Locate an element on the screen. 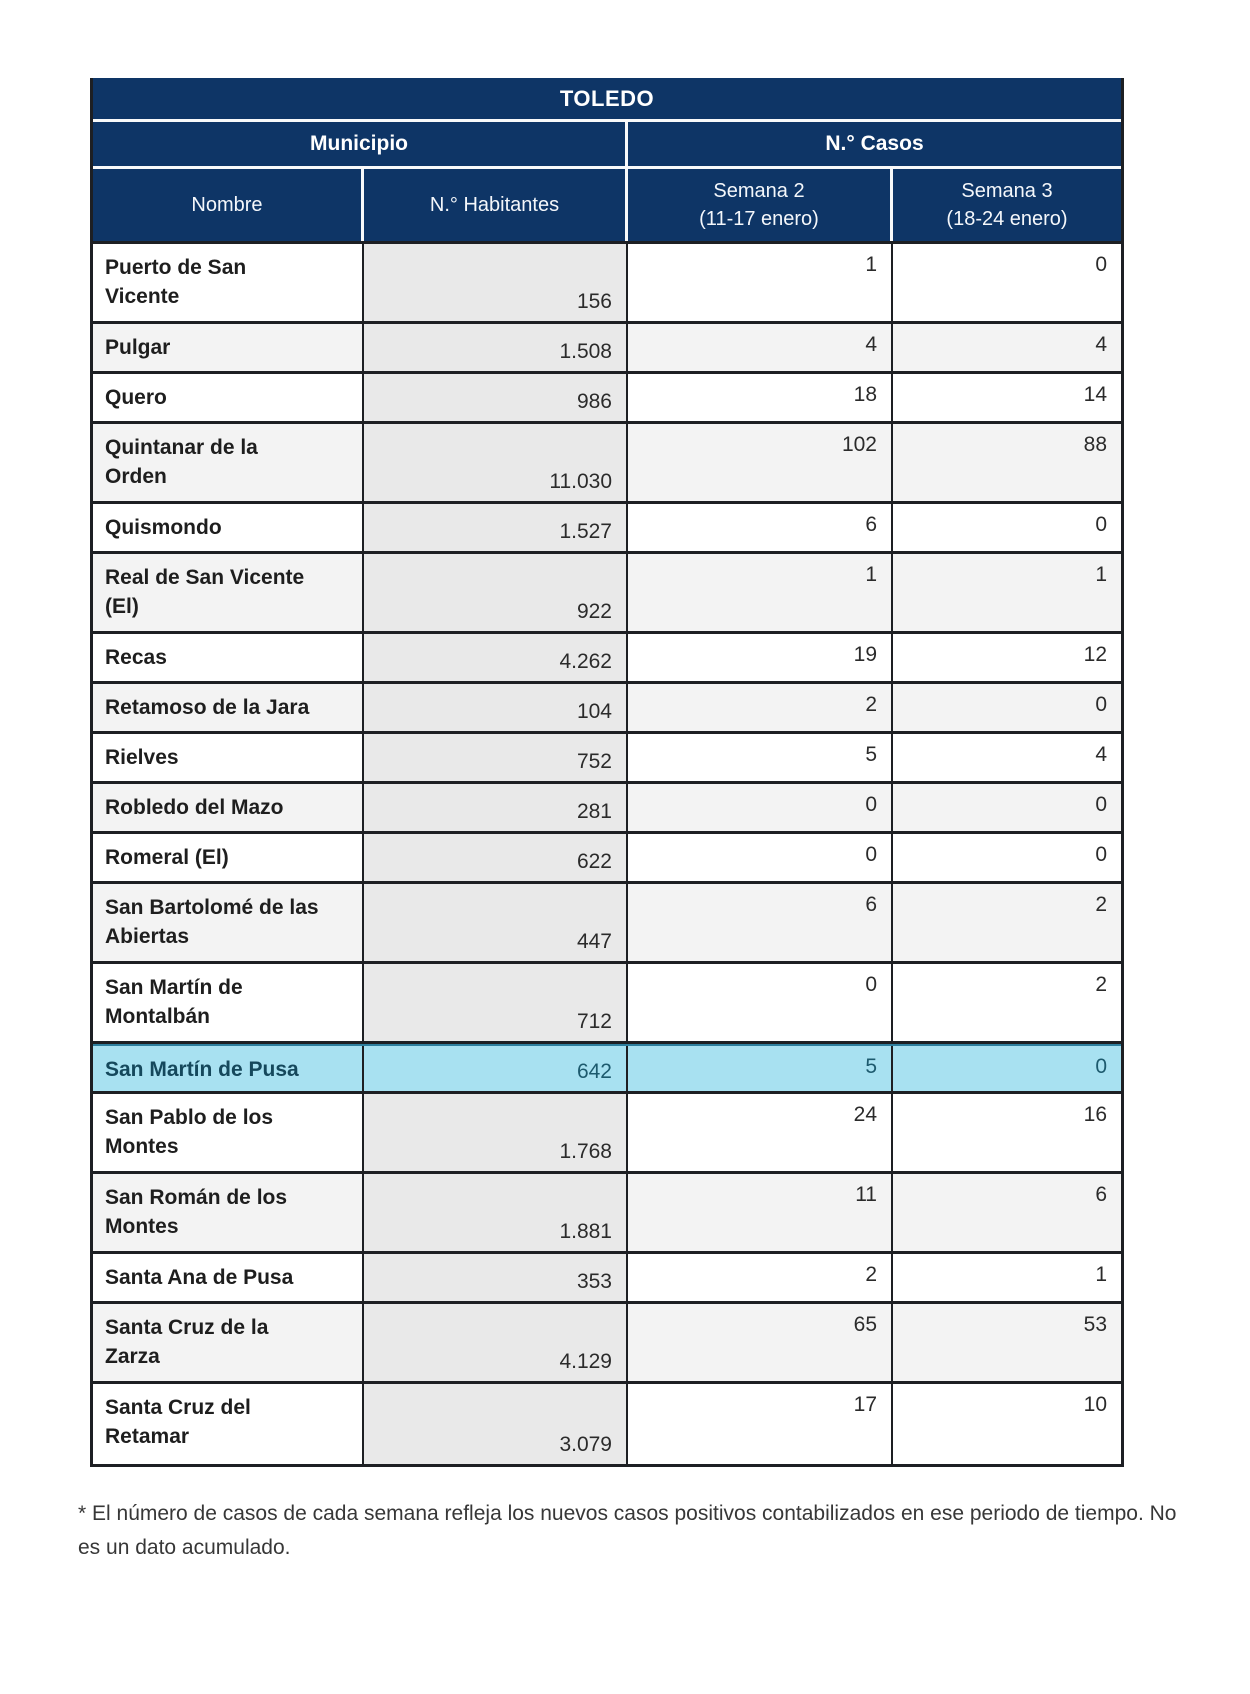 Image resolution: width=1250 pixels, height=1694 pixels. semana2-value-cell: 11 is located at coordinates (760, 1212).